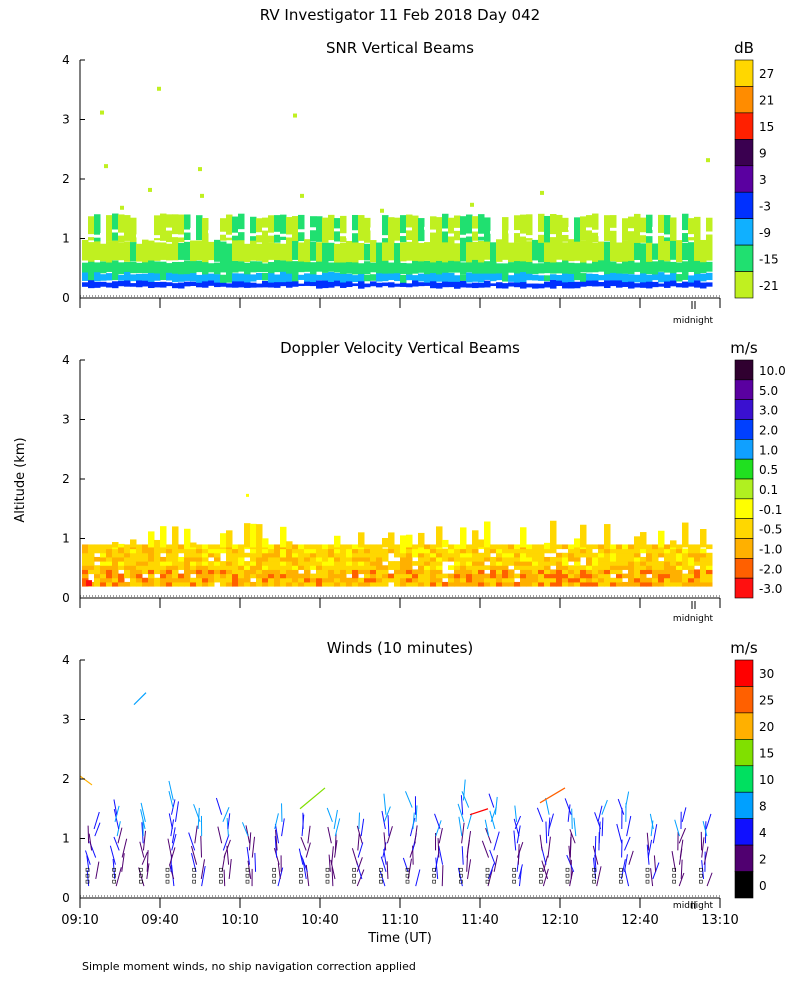  I want to click on colorbar-label: 3, so click(763, 180).